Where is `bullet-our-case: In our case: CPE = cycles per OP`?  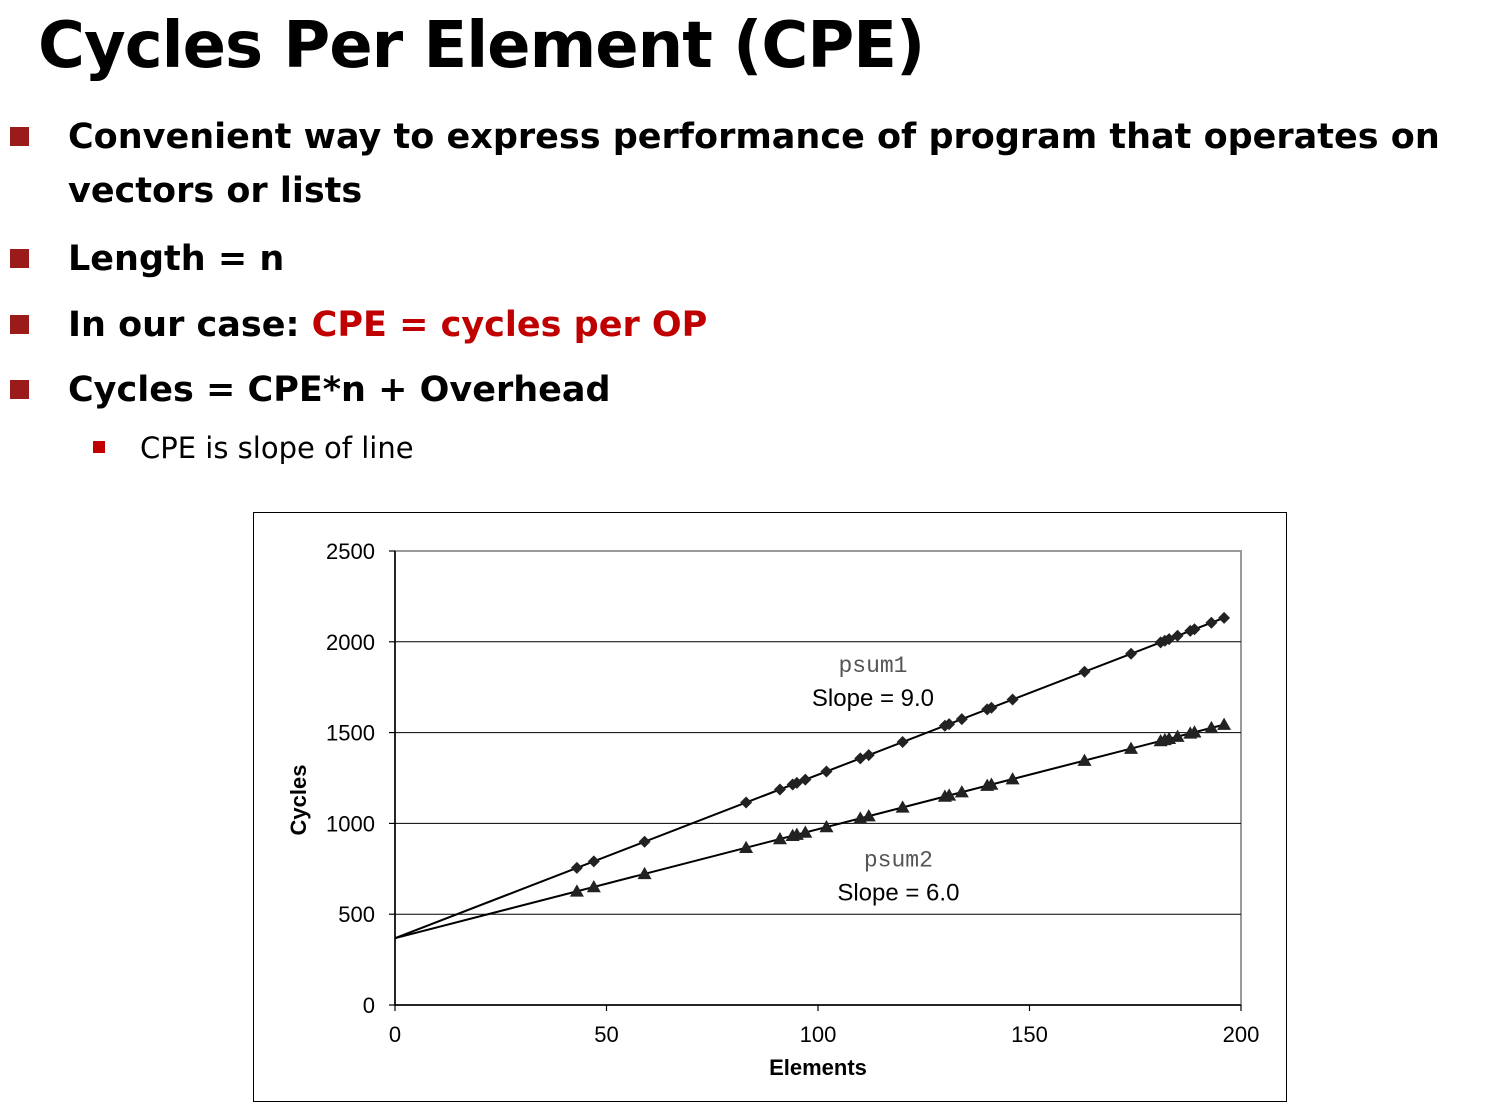 bullet-our-case: In our case: CPE = cycles per OP is located at coordinates (359, 325).